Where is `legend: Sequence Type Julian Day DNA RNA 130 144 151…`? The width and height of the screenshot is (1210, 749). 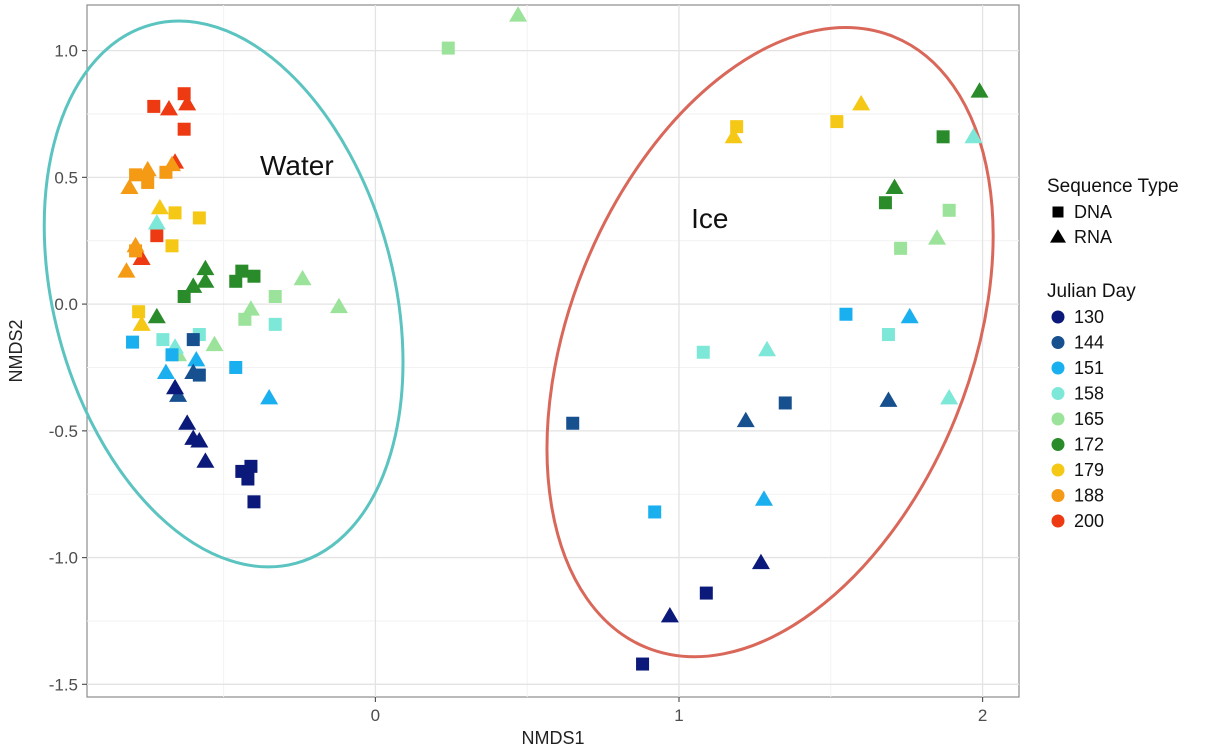 legend: Sequence Type Julian Day DNA RNA 130 144 151… is located at coordinates (1113, 353).